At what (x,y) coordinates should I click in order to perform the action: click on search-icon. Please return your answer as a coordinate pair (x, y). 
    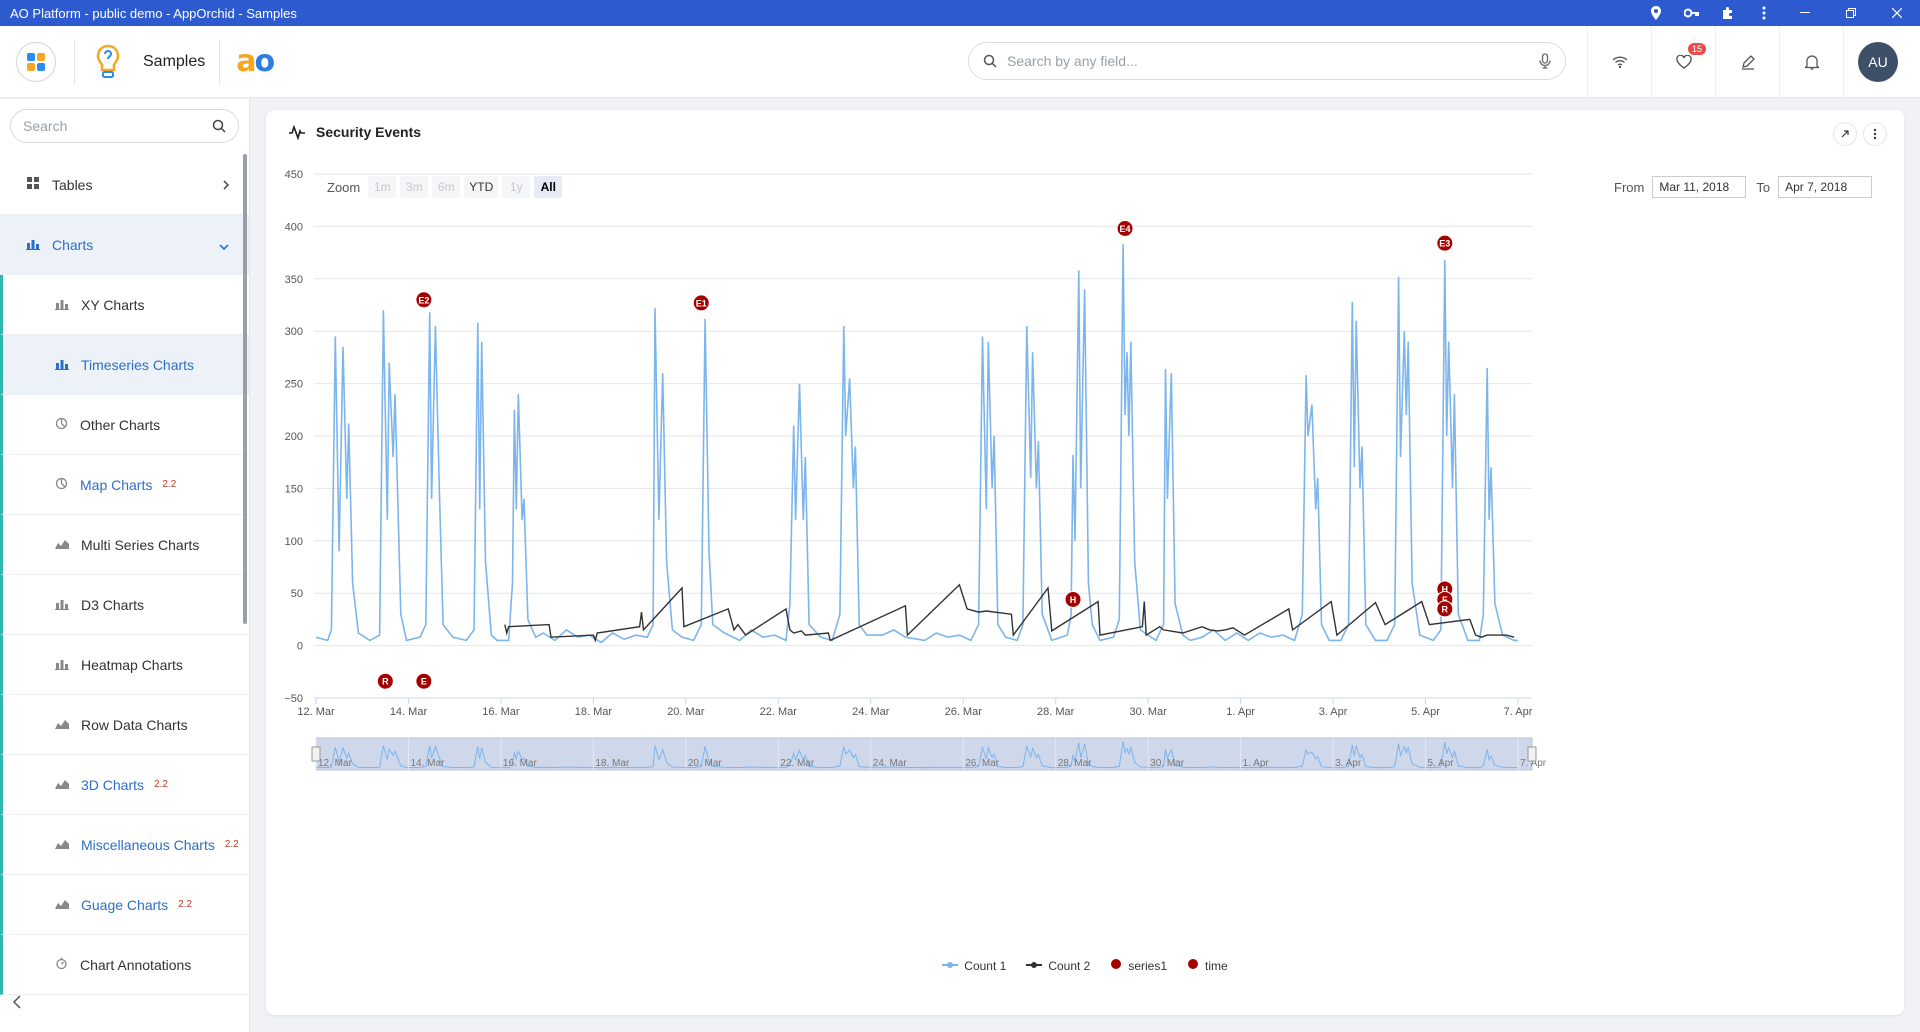
    Looking at the image, I should click on (990, 61).